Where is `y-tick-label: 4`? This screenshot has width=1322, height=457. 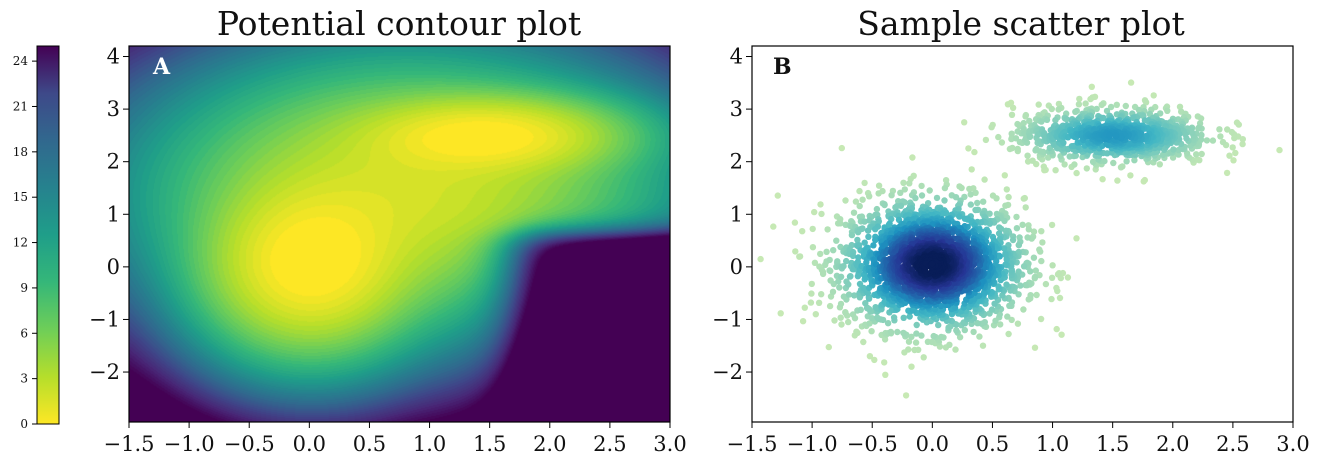 y-tick-label: 4 is located at coordinates (113, 57).